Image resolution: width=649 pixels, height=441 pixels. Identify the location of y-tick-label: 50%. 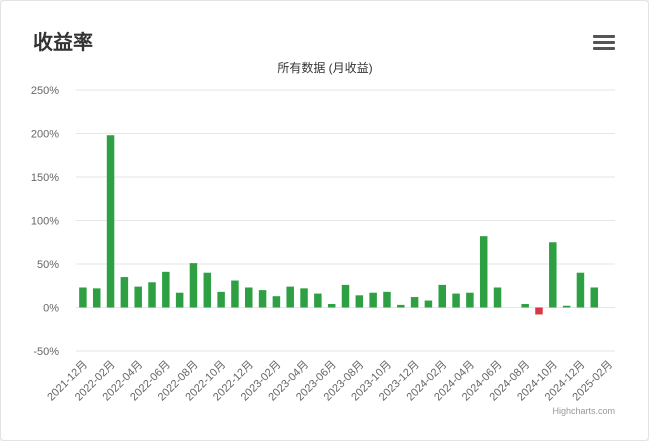
(48, 265).